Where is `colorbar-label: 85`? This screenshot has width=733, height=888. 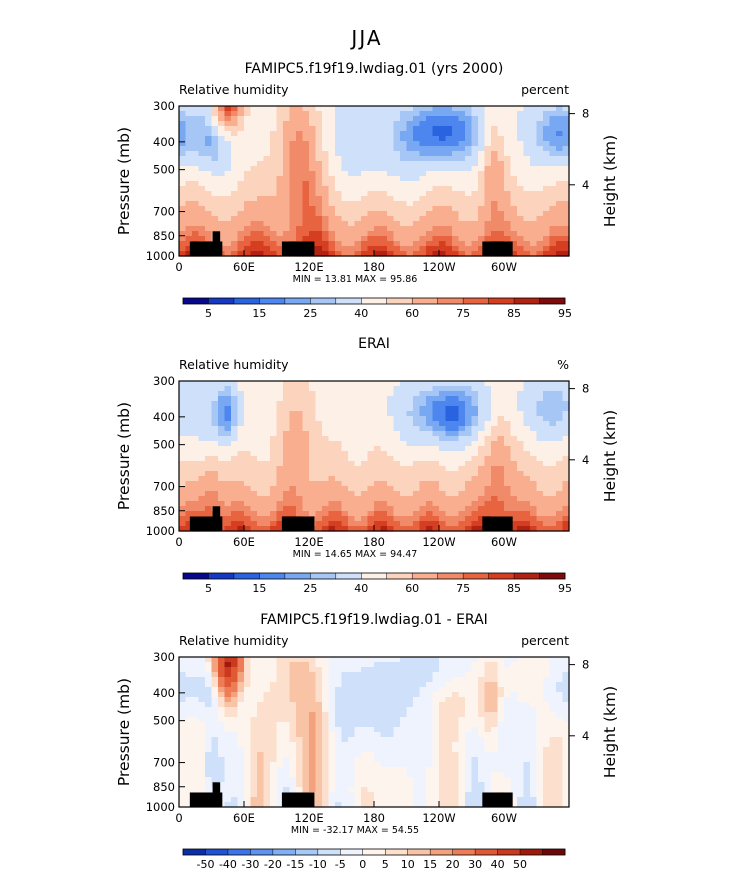
colorbar-label: 85 is located at coordinates (514, 588).